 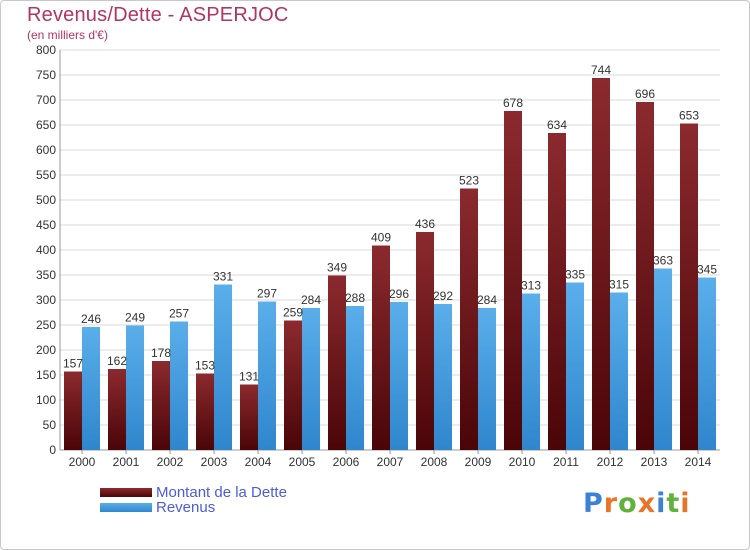 What do you see at coordinates (91, 319) in the screenshot?
I see `data-label-revenue: 246` at bounding box center [91, 319].